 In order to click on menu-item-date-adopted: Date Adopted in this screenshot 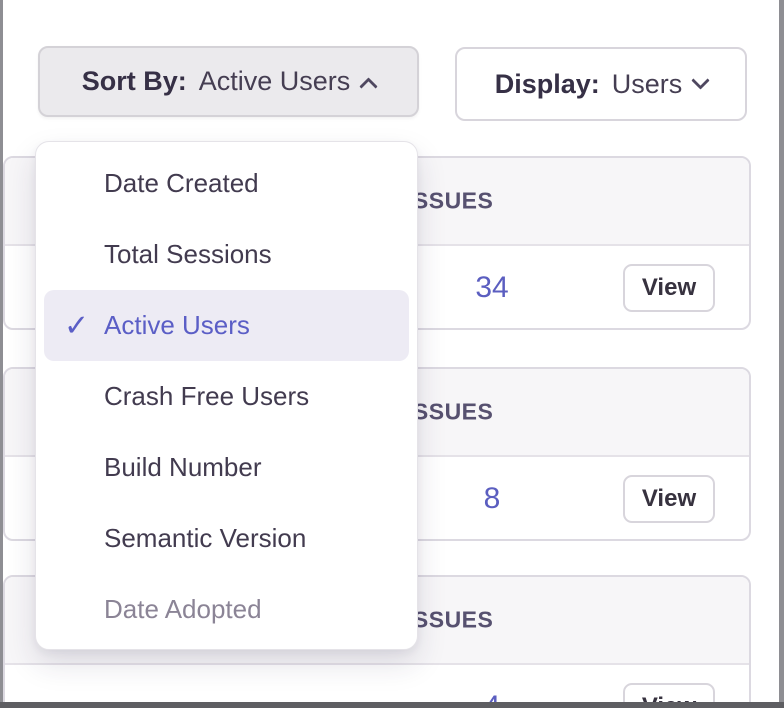, I will do `click(183, 609)`.